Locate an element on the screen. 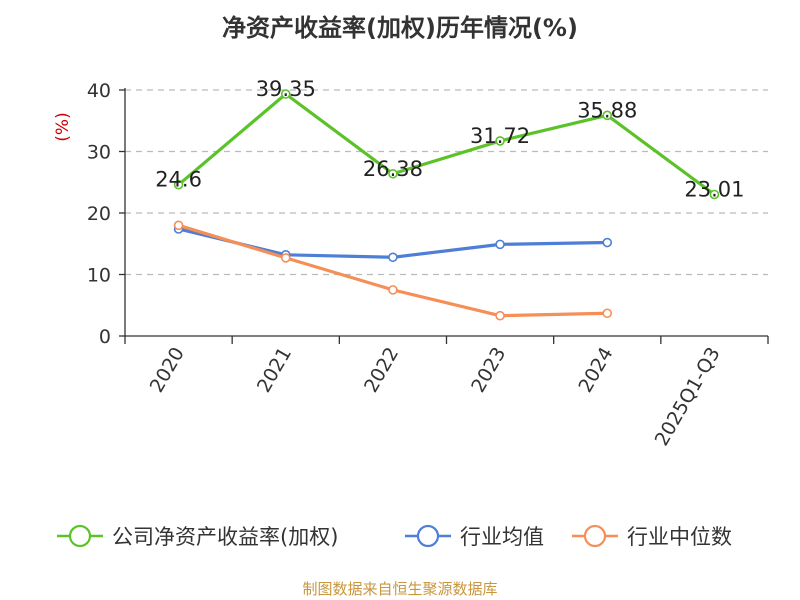 This screenshot has width=800, height=600. chart-title: 净资产收益率(加权)历年情况(%) is located at coordinates (400, 28).